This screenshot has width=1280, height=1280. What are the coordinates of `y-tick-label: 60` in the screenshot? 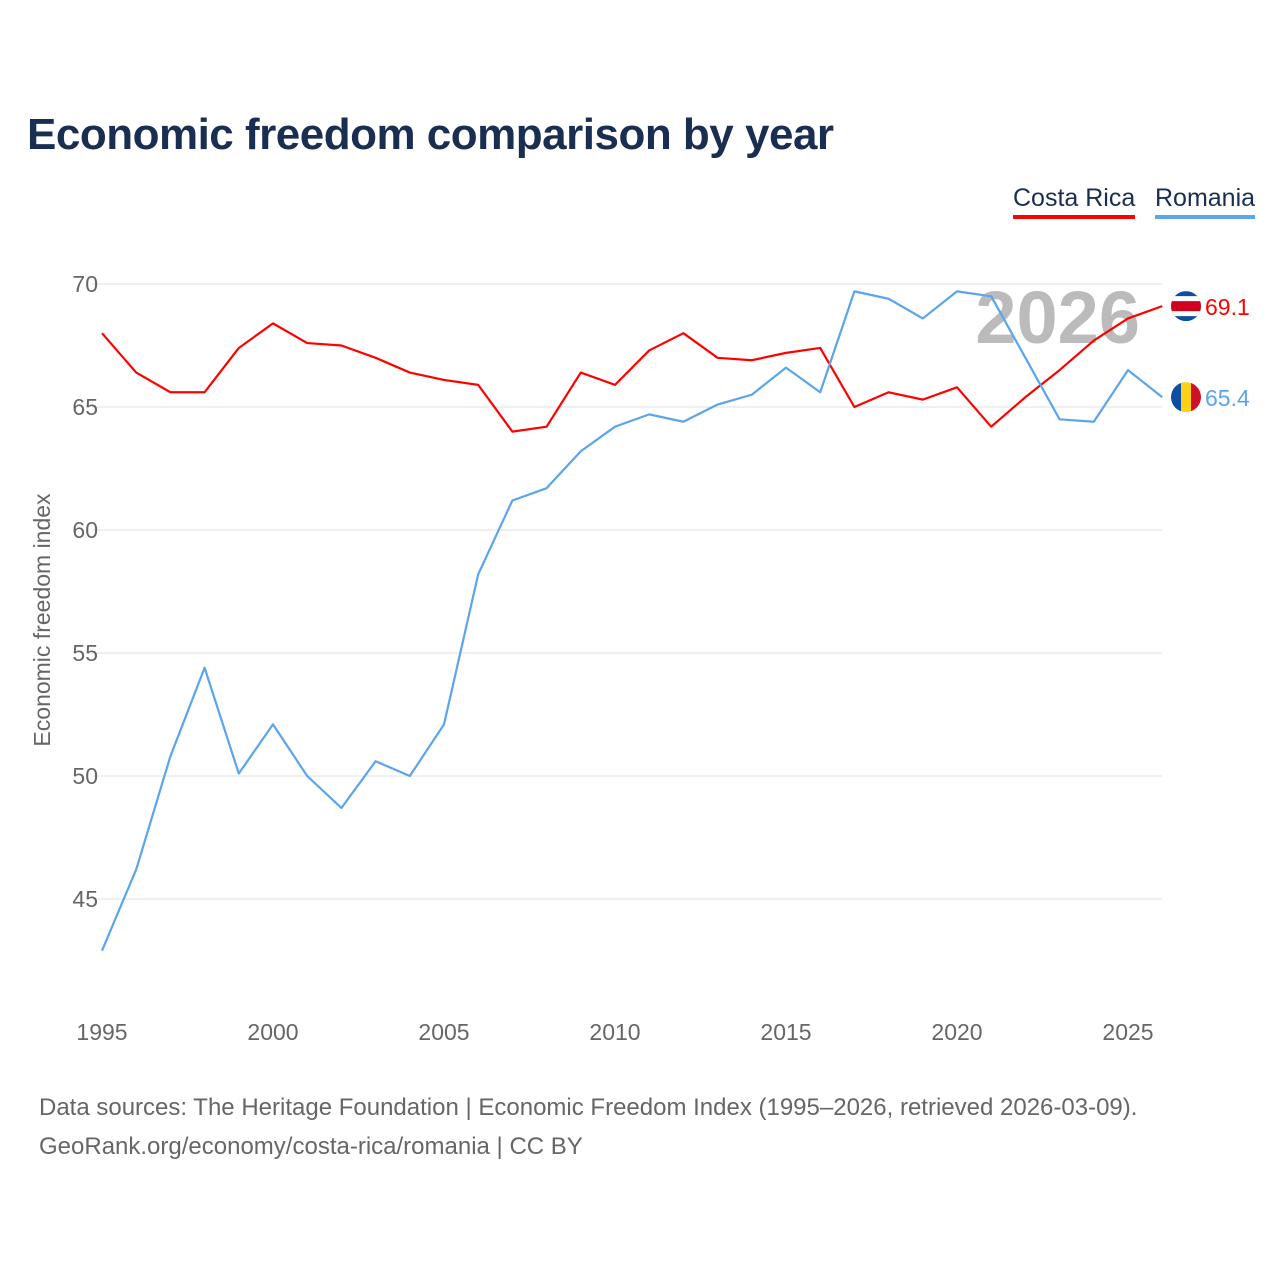 It's located at (85, 530).